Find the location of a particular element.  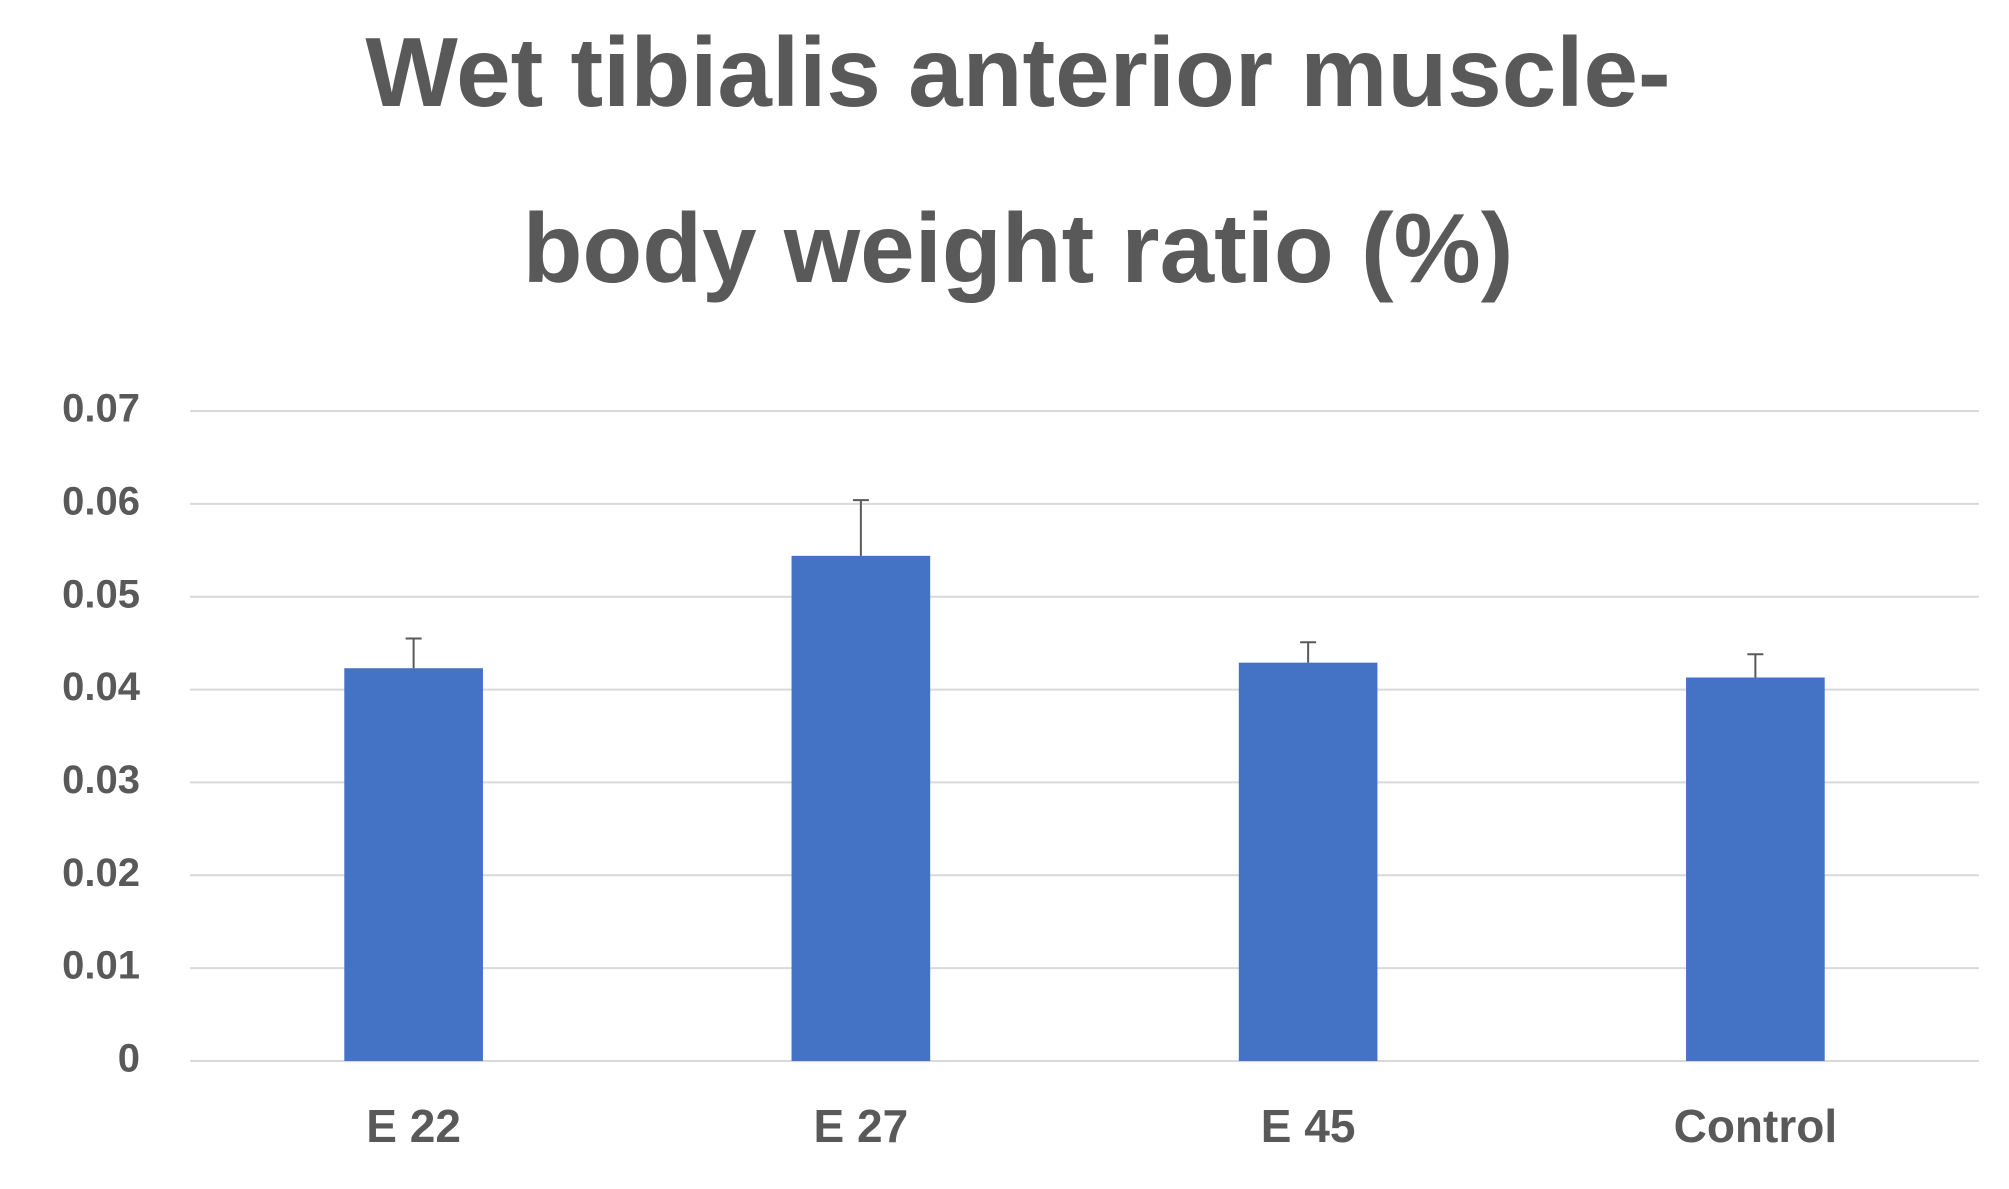

y-tick-label: 0.03 is located at coordinates (101, 780).